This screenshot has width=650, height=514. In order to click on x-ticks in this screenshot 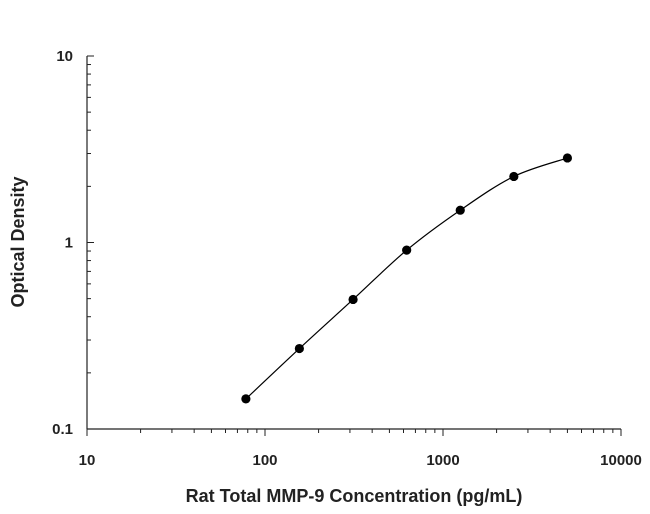, I will do `click(354, 432)`.